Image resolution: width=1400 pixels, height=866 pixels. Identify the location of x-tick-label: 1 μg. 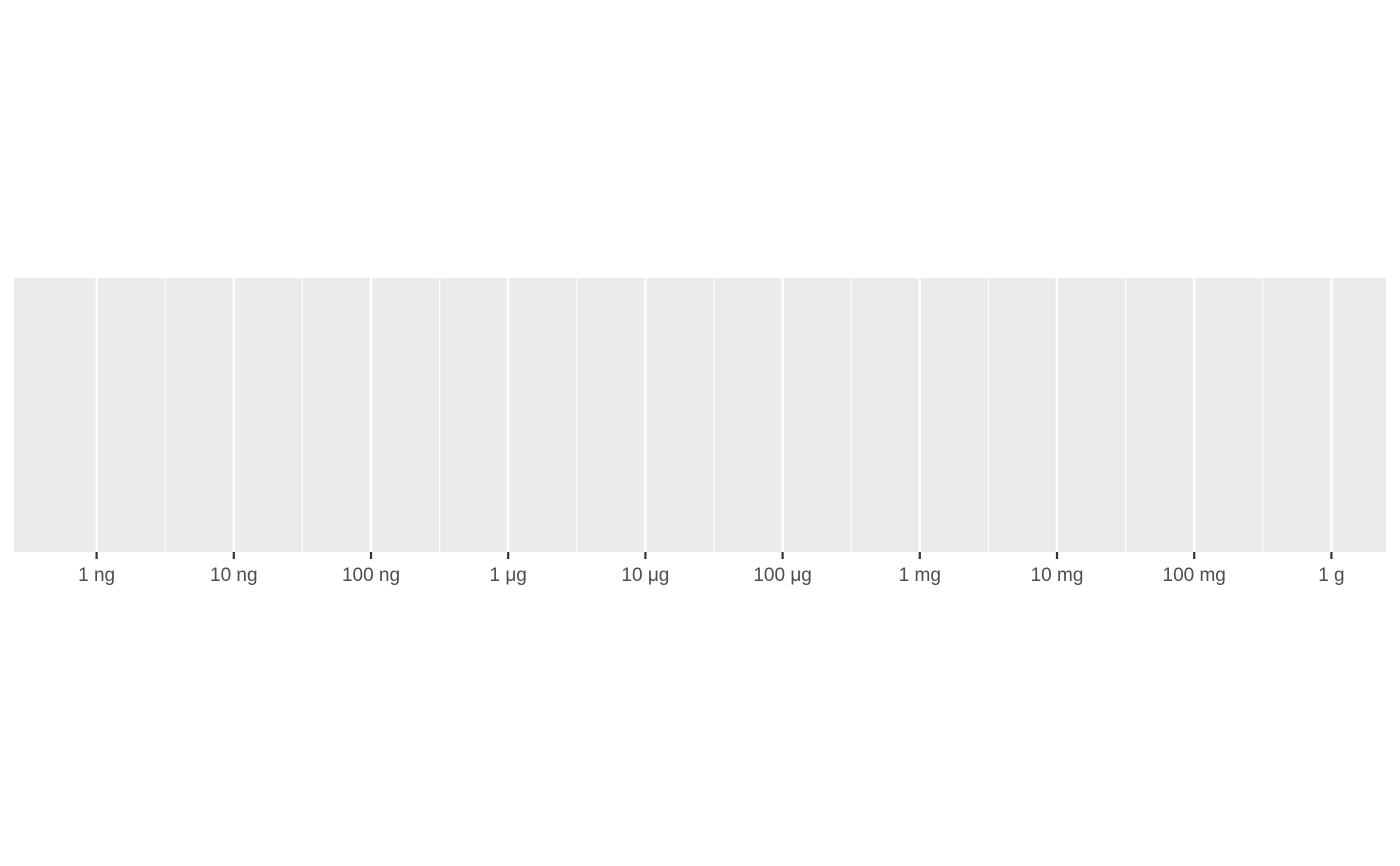
(508, 575).